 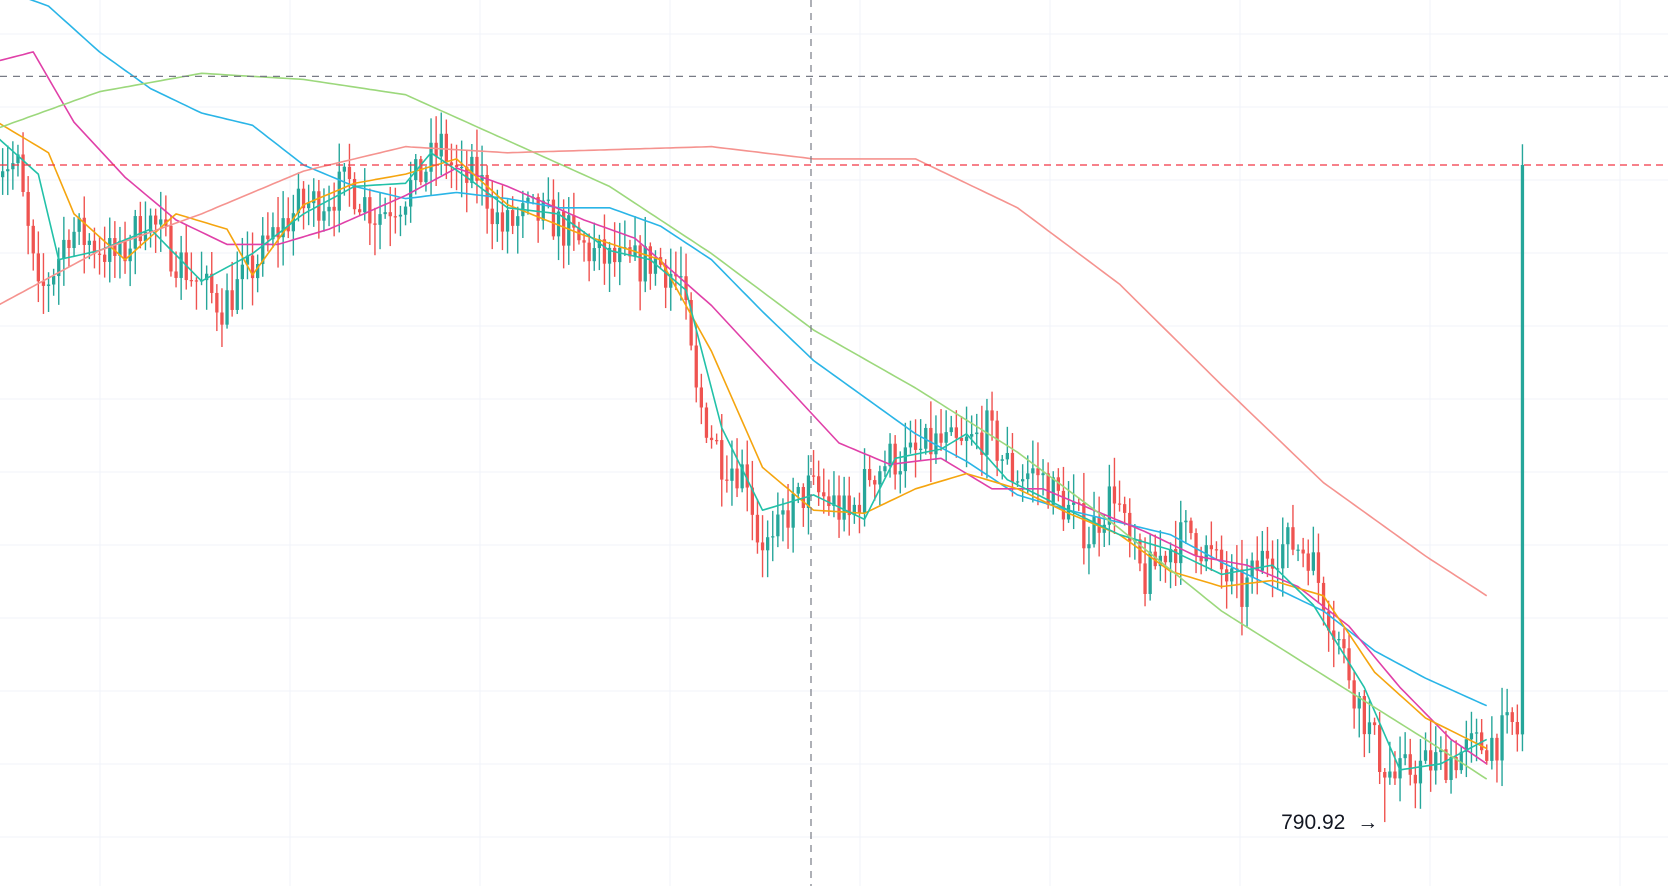 I want to click on low-price-value: 790.92, so click(x=1313, y=822).